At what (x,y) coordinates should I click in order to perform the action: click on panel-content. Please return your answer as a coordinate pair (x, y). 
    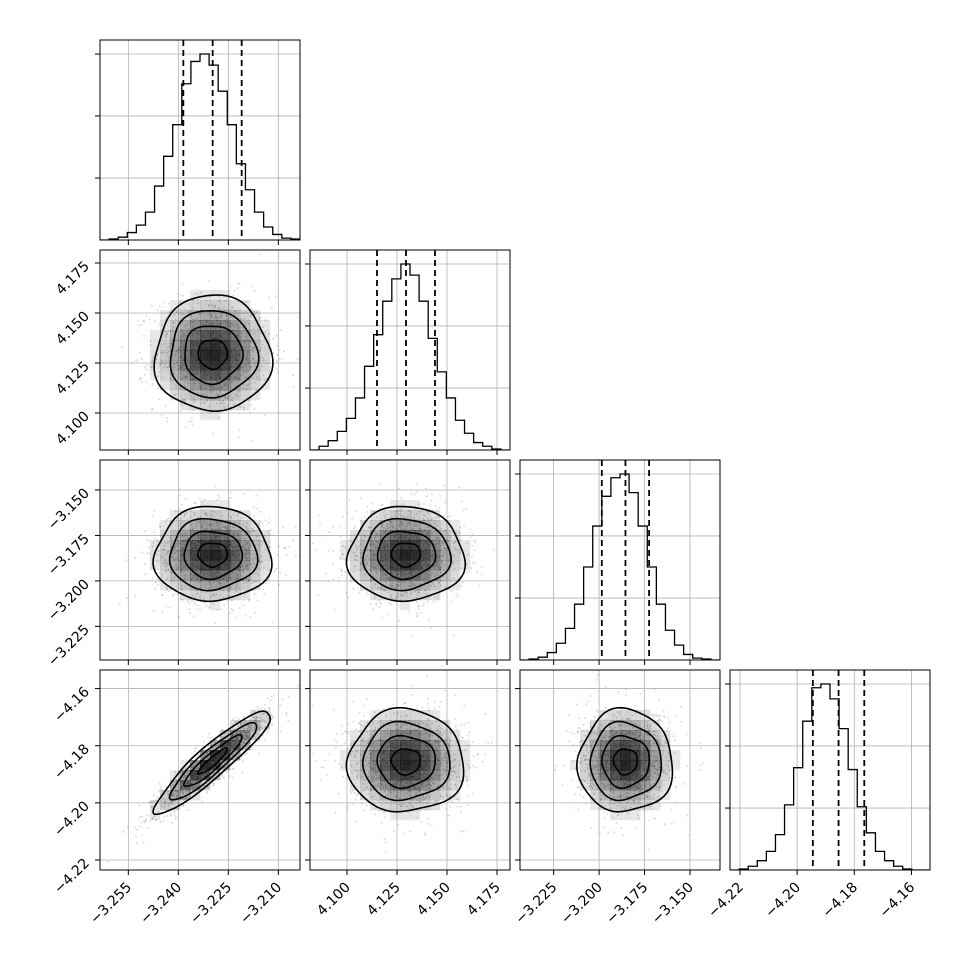
    Looking at the image, I should click on (200, 140).